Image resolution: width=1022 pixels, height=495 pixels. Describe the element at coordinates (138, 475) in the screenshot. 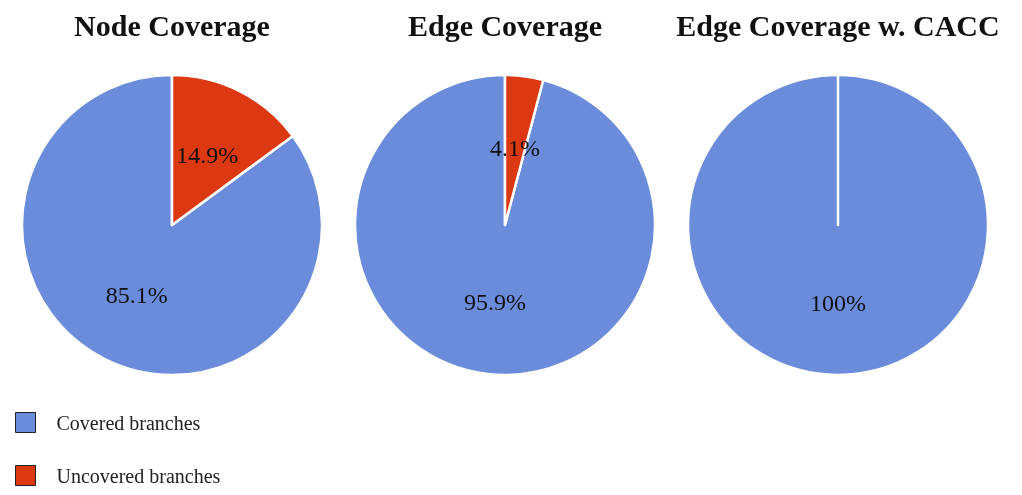

I see `legend-label: Uncovered branches` at that location.